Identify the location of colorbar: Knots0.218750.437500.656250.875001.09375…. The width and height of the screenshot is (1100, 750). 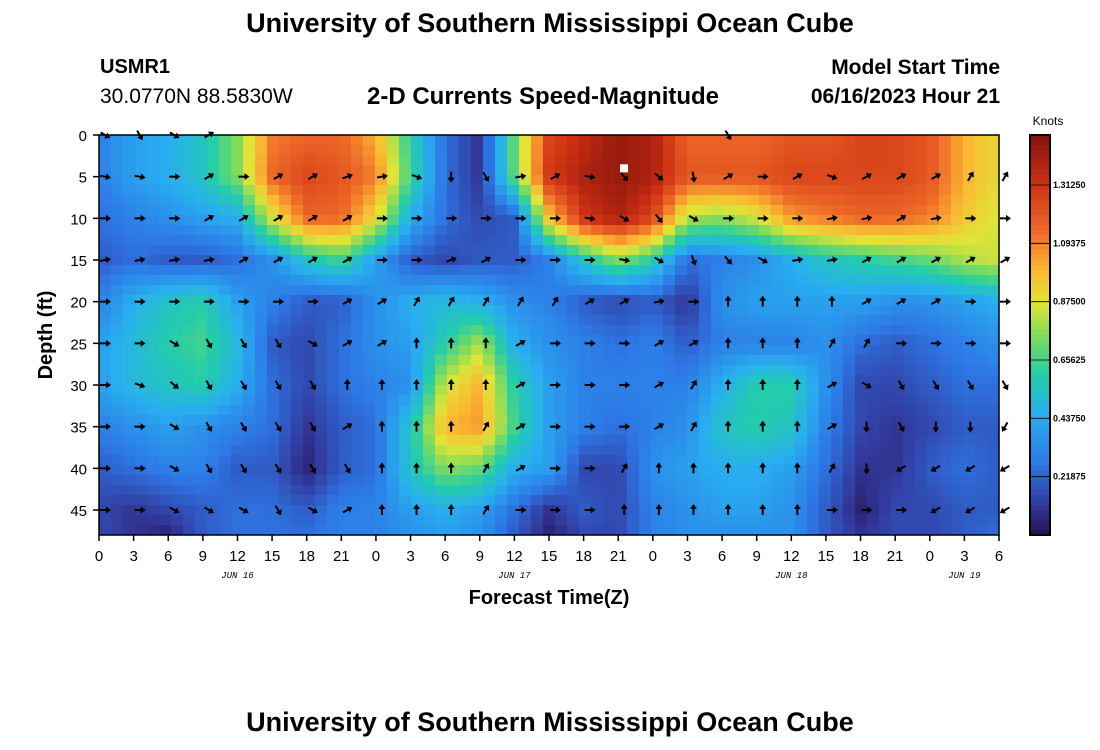
(1057, 325).